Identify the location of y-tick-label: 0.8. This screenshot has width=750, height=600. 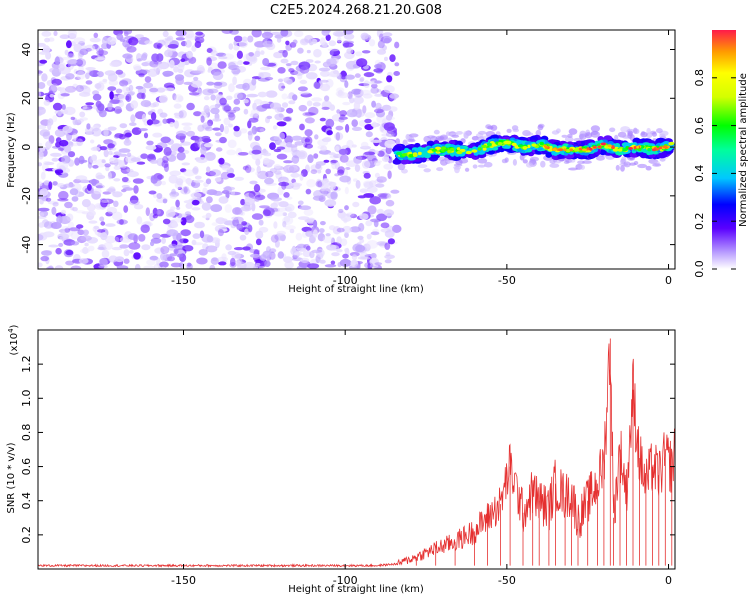
(26, 433).